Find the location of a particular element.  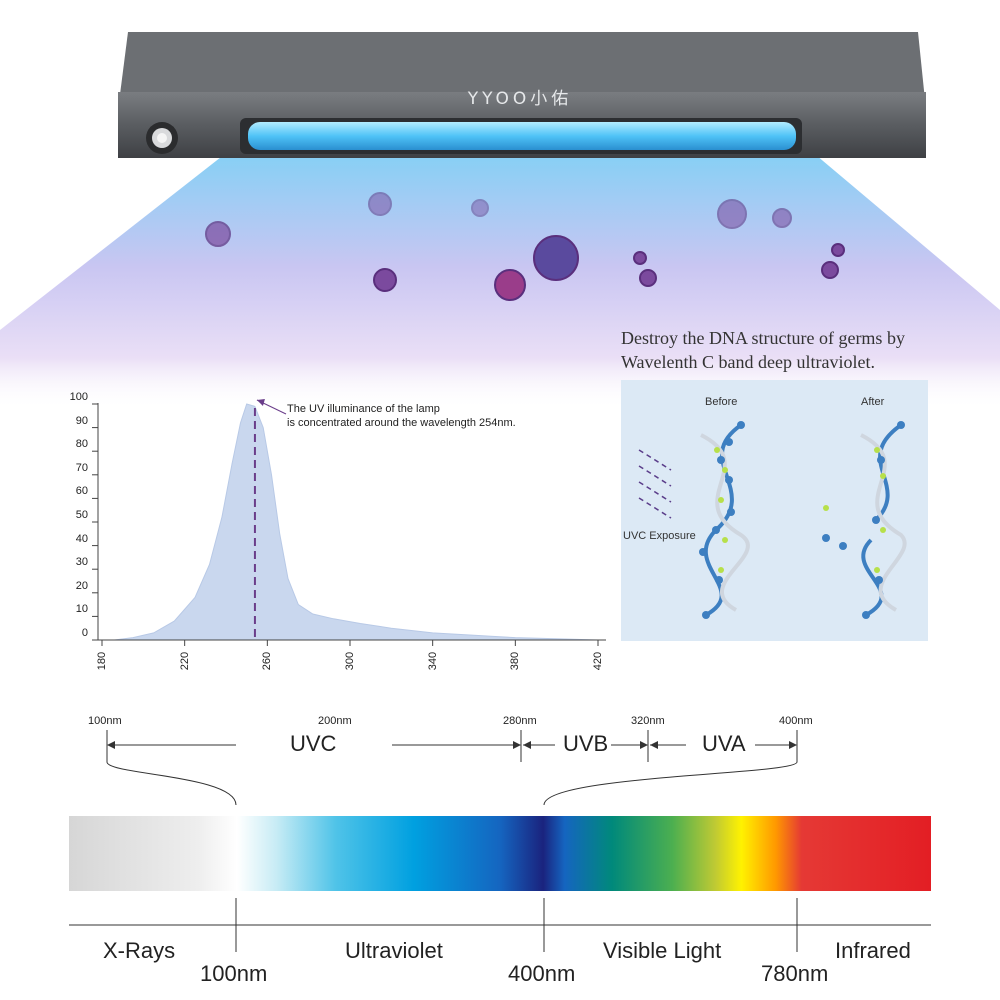

label-infrared: Infrared is located at coordinates (873, 950).